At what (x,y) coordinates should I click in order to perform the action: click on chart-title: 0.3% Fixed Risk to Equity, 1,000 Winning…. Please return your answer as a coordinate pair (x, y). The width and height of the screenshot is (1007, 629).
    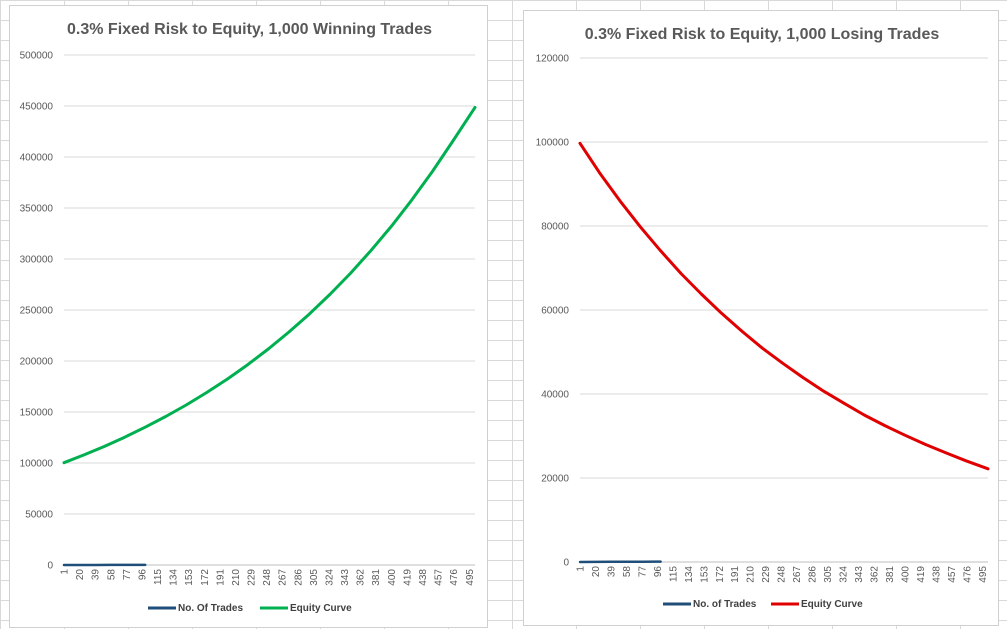
    Looking at the image, I should click on (249, 29).